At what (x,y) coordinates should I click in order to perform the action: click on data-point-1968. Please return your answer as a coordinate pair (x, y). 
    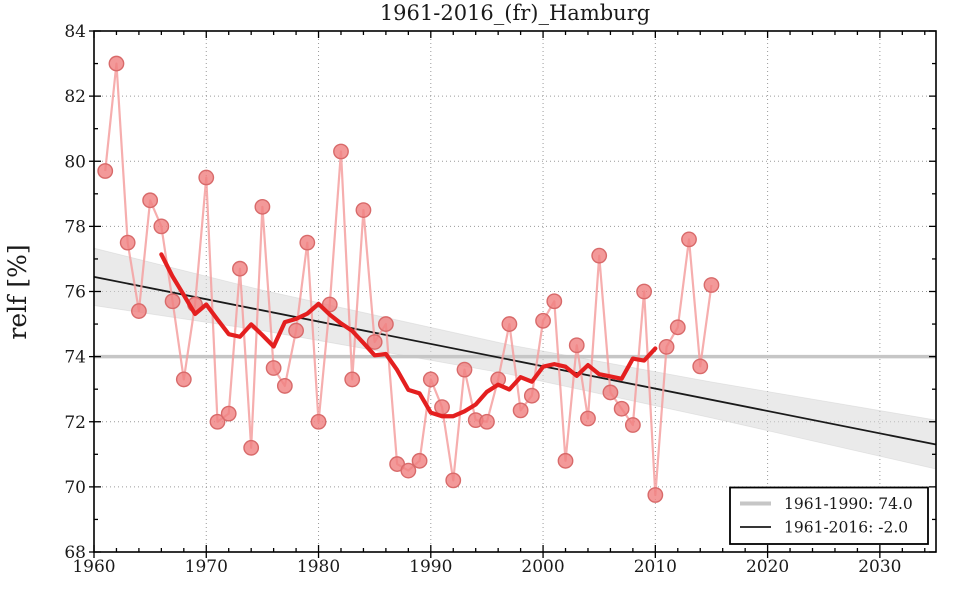
    Looking at the image, I should click on (183, 379).